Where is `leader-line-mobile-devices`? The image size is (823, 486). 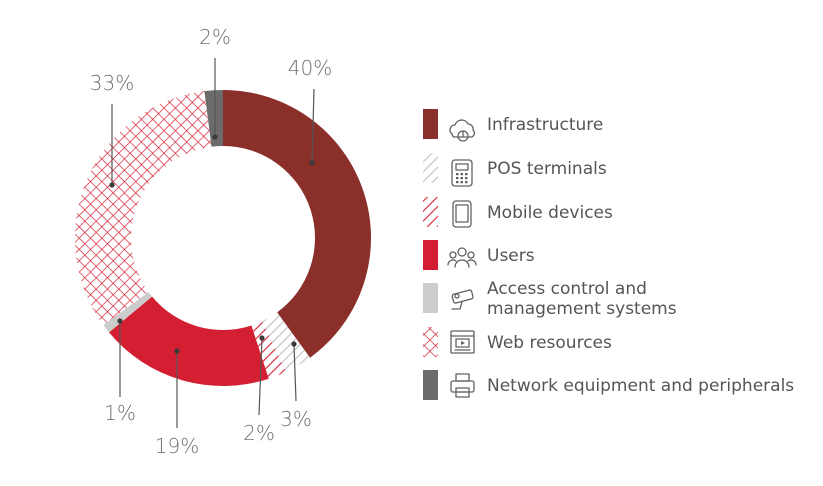 leader-line-mobile-devices is located at coordinates (260, 376).